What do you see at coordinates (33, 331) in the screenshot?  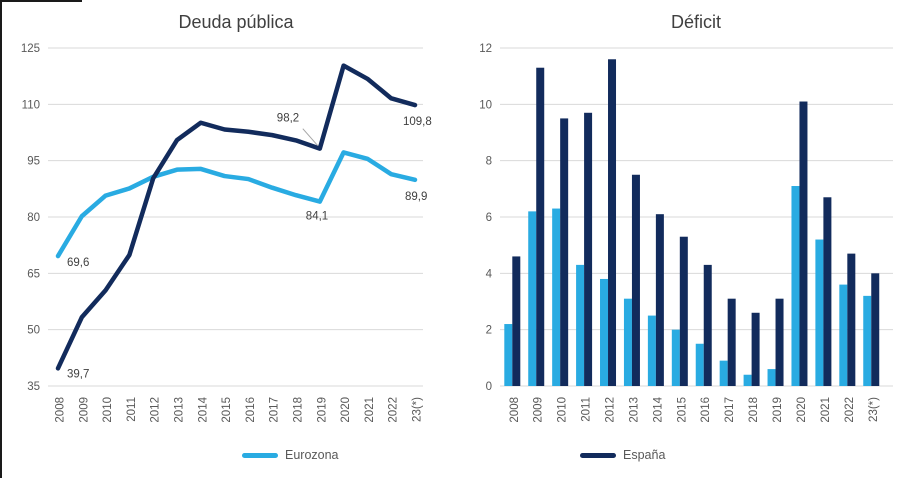 I see `deuda-y-tick-label: 50` at bounding box center [33, 331].